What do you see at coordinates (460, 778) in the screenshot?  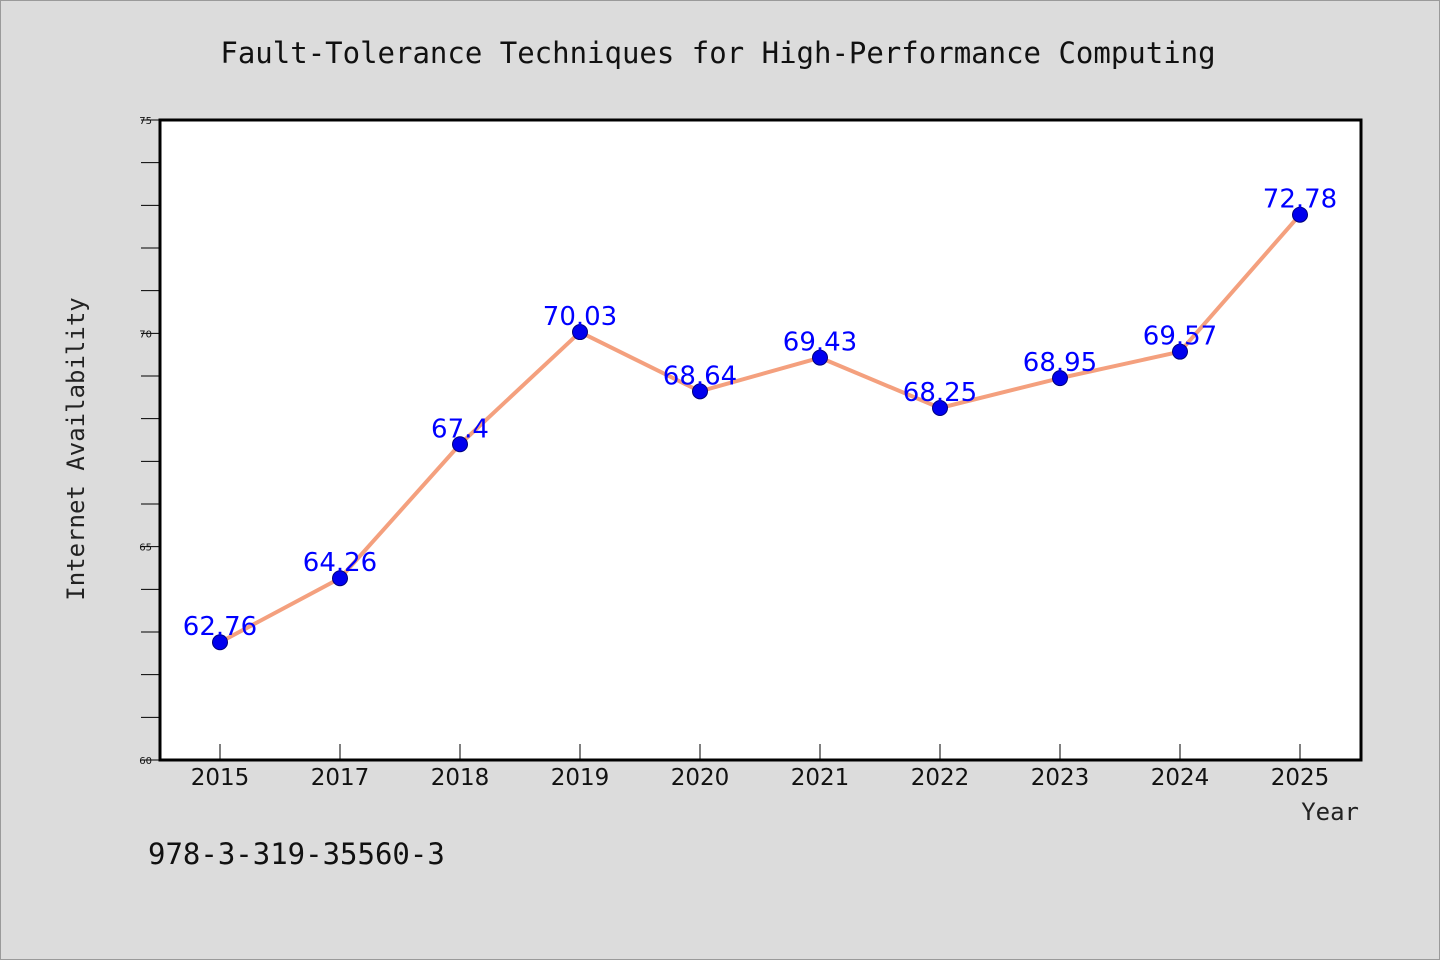 I see `x-tick-label: 2018` at bounding box center [460, 778].